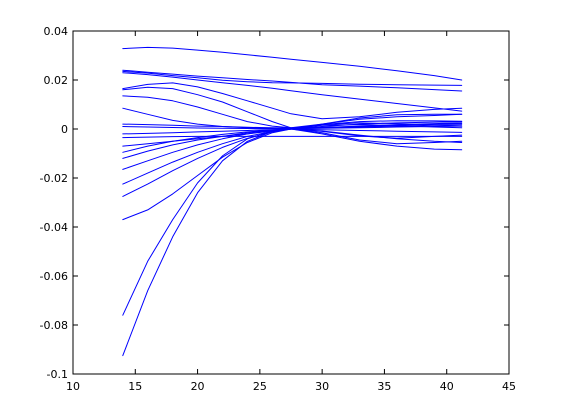 The width and height of the screenshot is (561, 420). Describe the element at coordinates (54, 276) in the screenshot. I see `y-tick-label: -0.06` at that location.